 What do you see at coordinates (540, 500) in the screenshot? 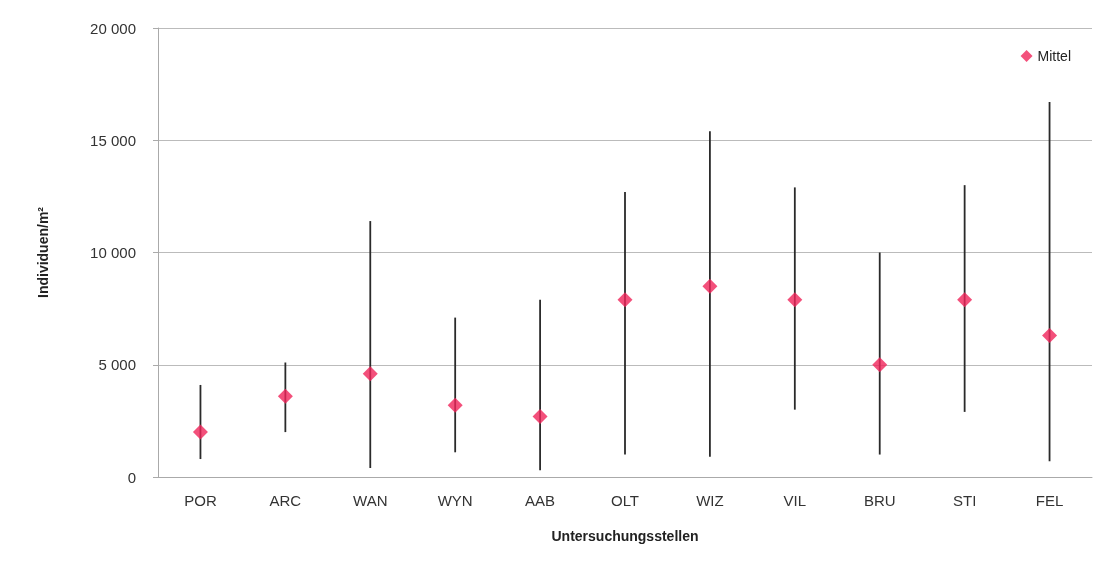
I see `x-tick-label: AAB` at bounding box center [540, 500].